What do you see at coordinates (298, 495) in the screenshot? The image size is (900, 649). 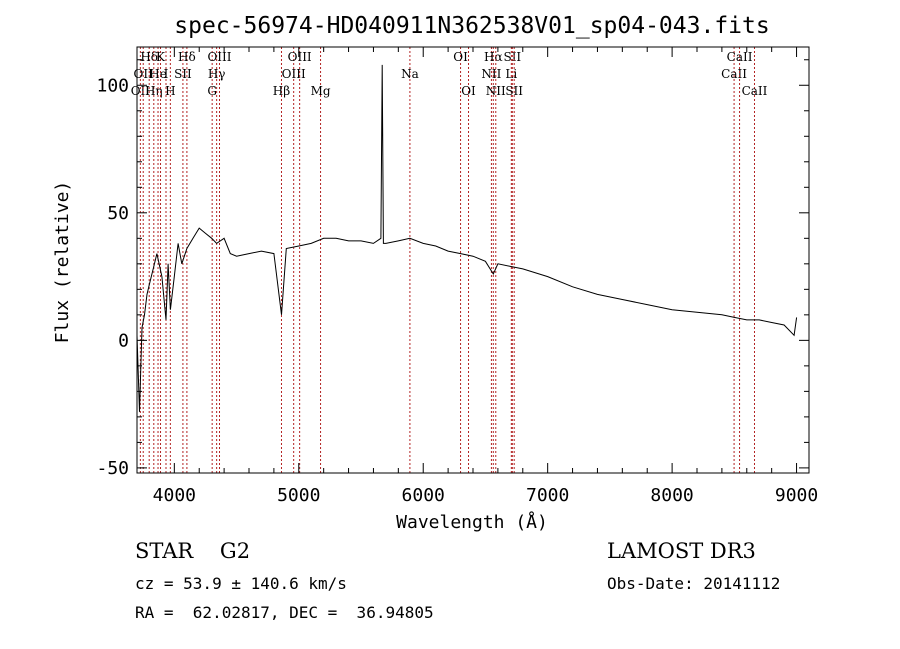 I see `x-tick-label-1: 5000` at bounding box center [298, 495].